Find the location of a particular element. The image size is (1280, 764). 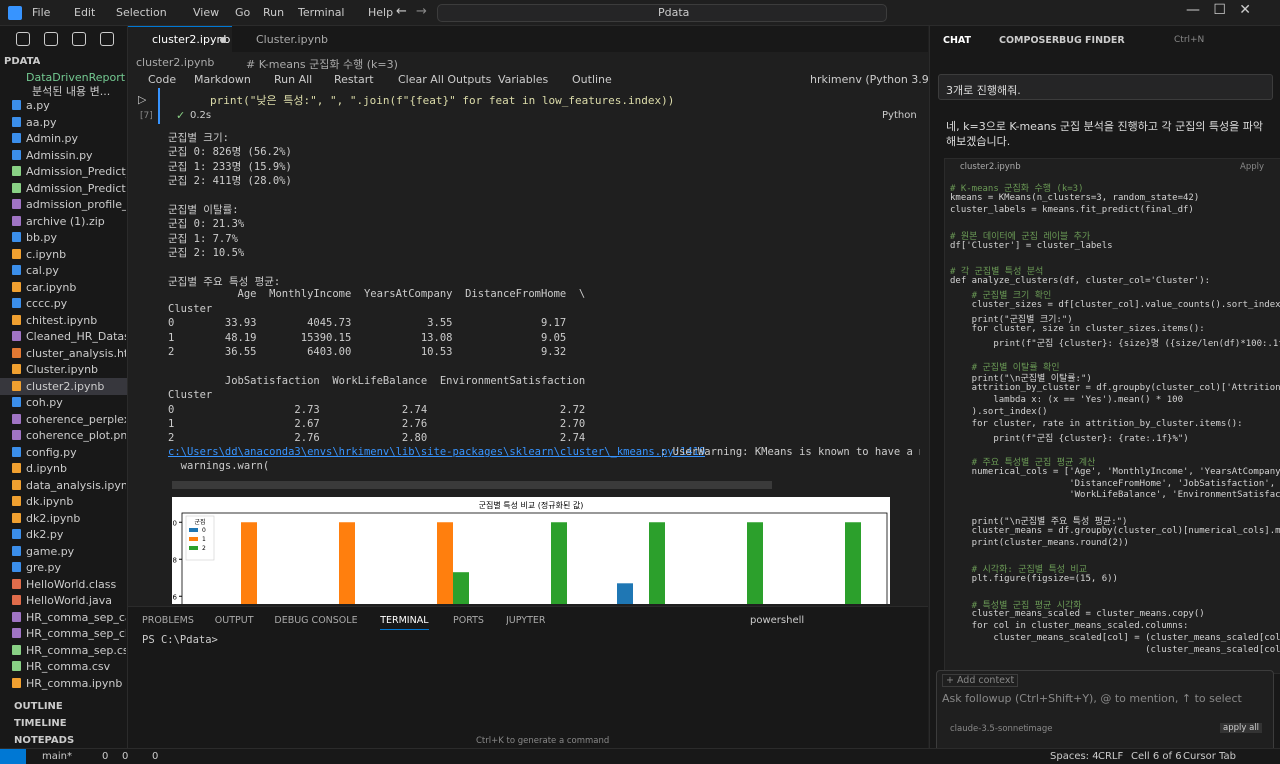

toolbar-button: Clear All Outputs is located at coordinates (445, 79).